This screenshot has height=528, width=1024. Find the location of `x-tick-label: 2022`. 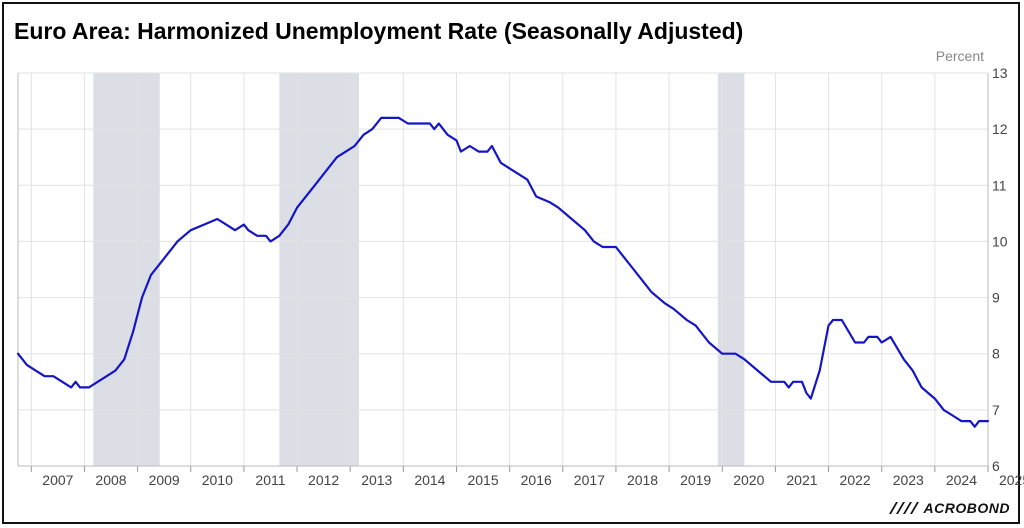

x-tick-label: 2022 is located at coordinates (855, 480).